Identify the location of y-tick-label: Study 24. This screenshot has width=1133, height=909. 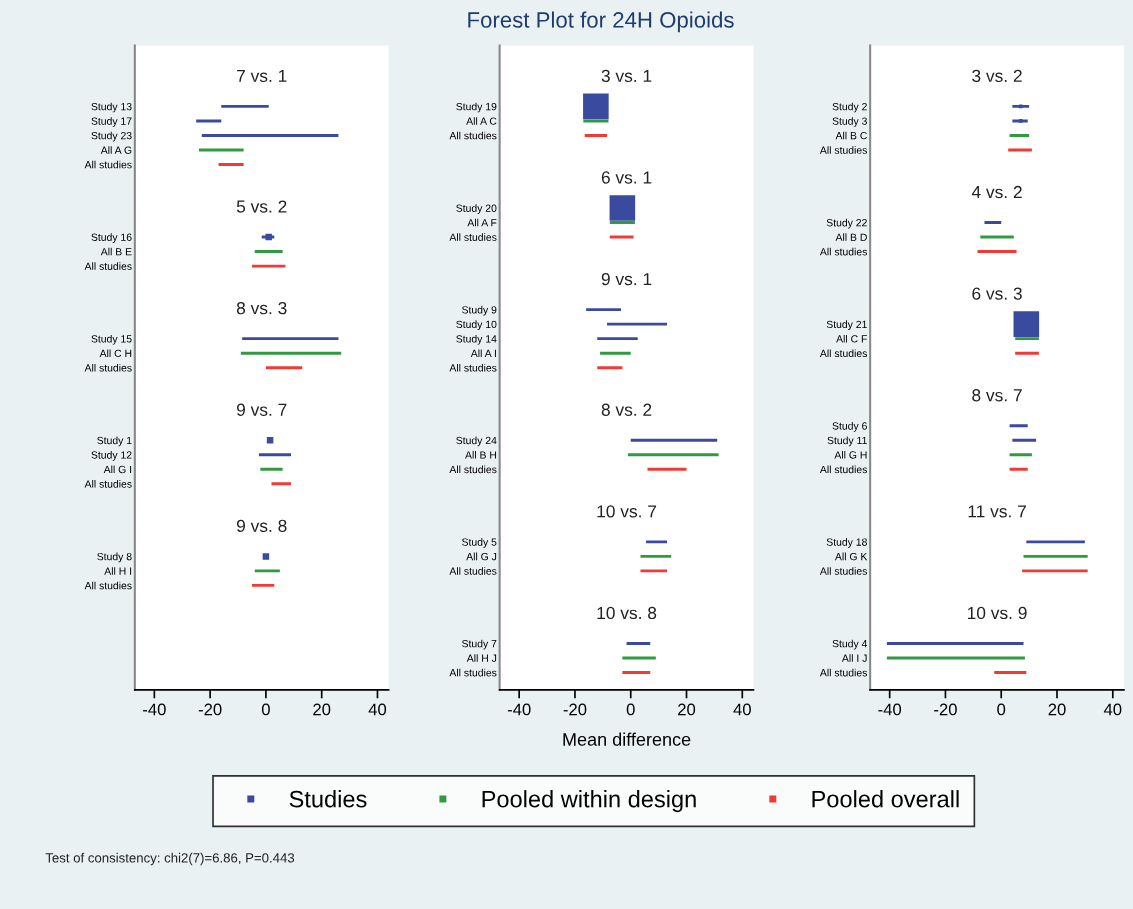
(476, 441).